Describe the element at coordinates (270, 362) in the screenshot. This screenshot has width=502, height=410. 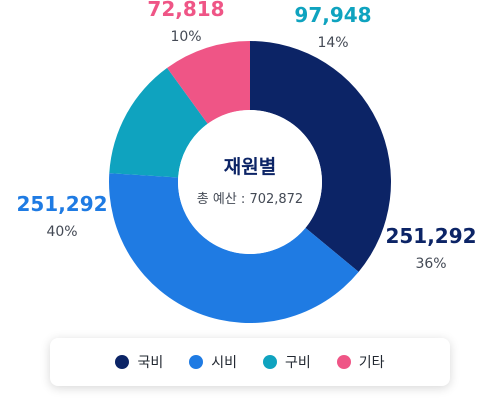
I see `legend-dot-district-fund` at that location.